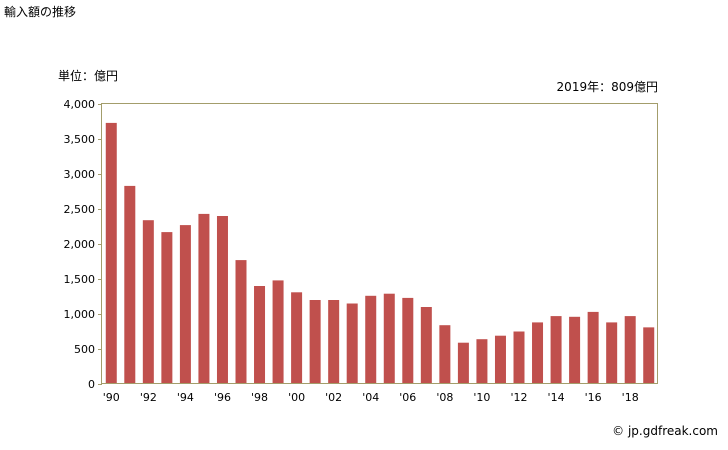 Image resolution: width=728 pixels, height=450 pixels. What do you see at coordinates (148, 397) in the screenshot?
I see `x-tick-label: '92` at bounding box center [148, 397].